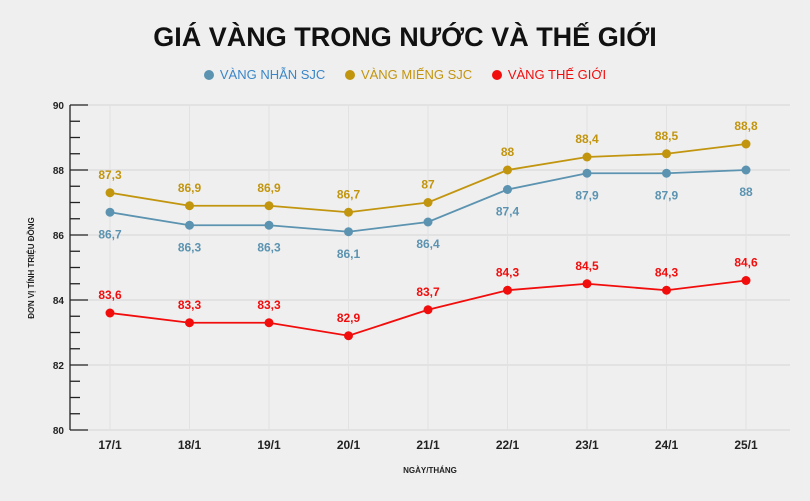 The height and width of the screenshot is (501, 810). Describe the element at coordinates (59, 171) in the screenshot. I see `y-tick-label: 88` at that location.